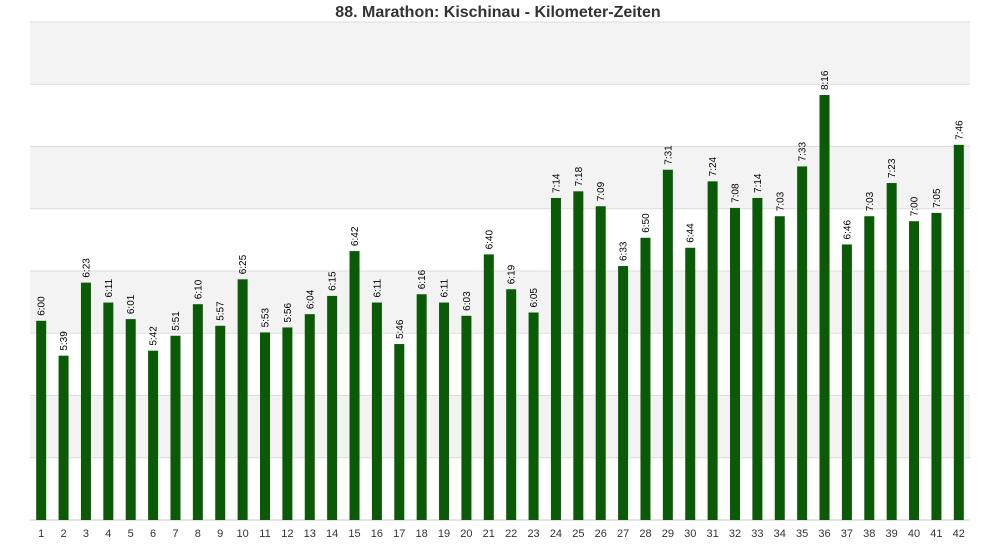  What do you see at coordinates (803, 152) in the screenshot?
I see `data-label: 7:33` at bounding box center [803, 152].